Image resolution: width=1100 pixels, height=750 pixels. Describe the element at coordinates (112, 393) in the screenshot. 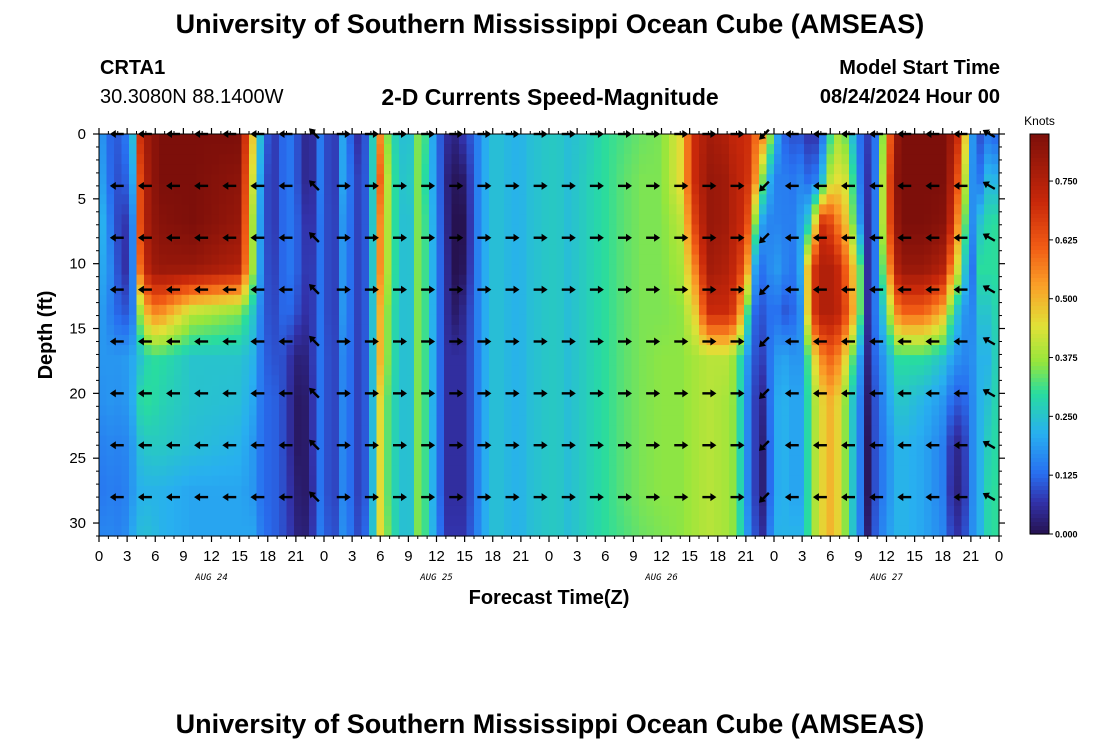

I see `arrow-head` at that location.